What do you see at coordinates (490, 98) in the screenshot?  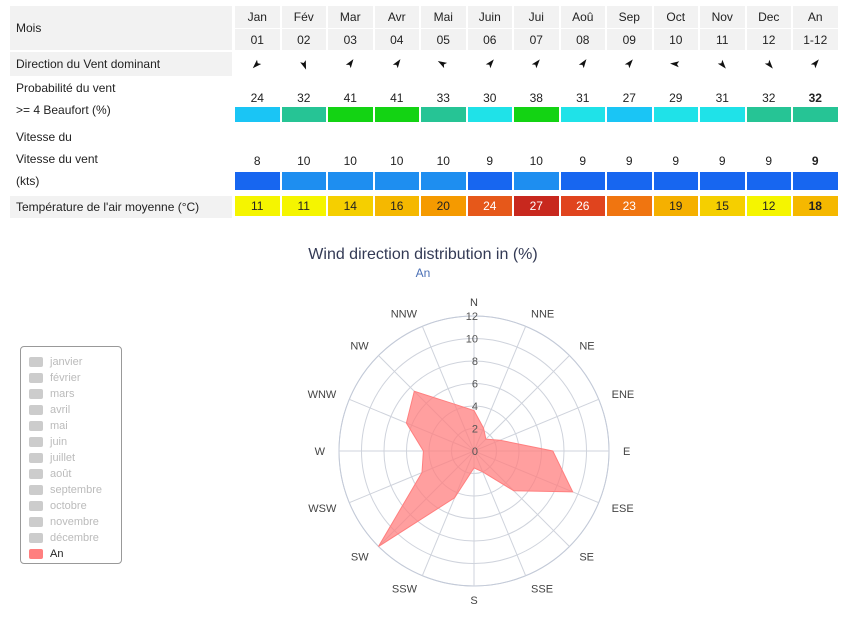 I see `probability-value: 30` at bounding box center [490, 98].